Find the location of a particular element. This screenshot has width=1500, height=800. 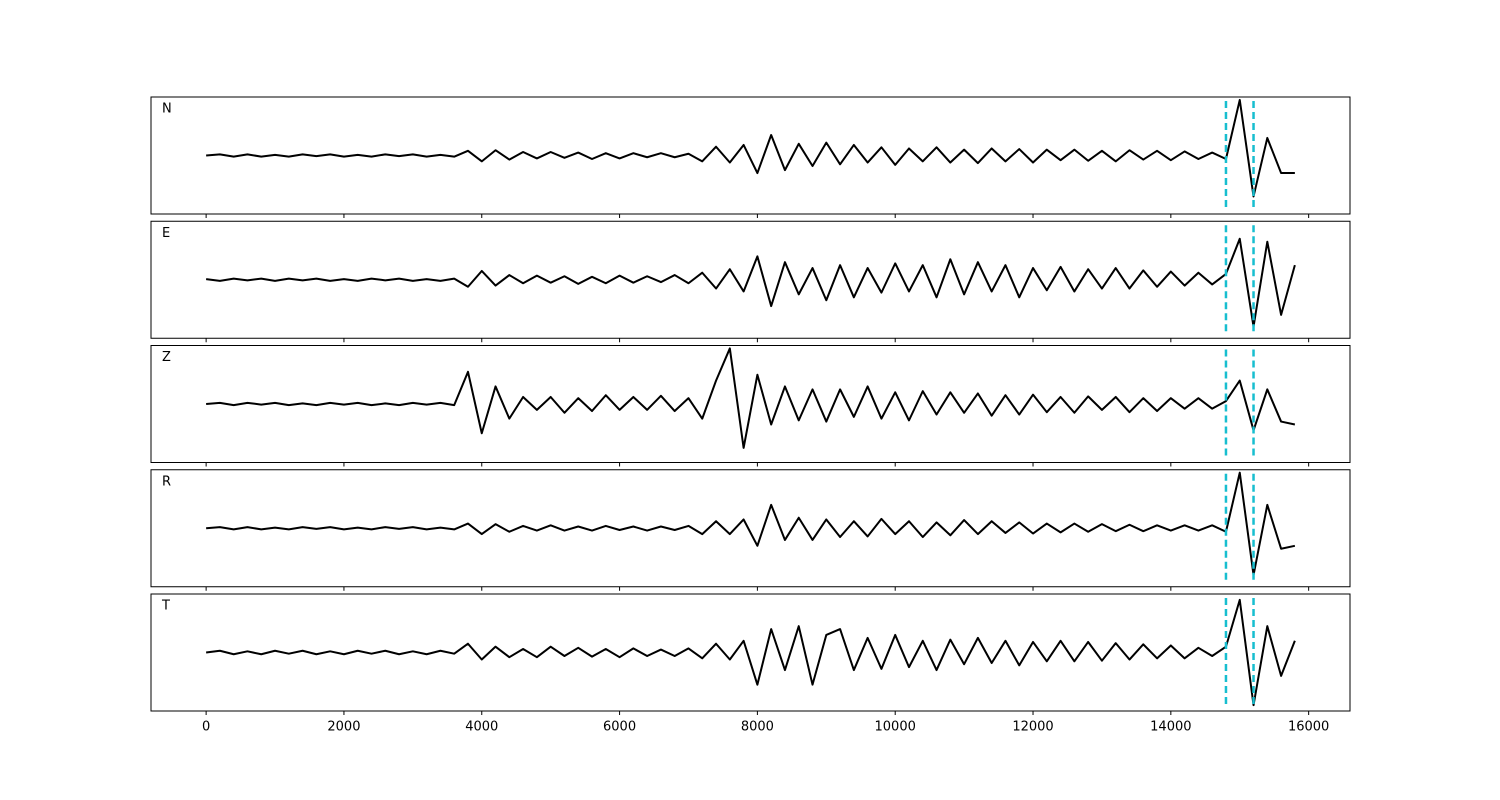

x-tick-label: 4000 is located at coordinates (481, 727).